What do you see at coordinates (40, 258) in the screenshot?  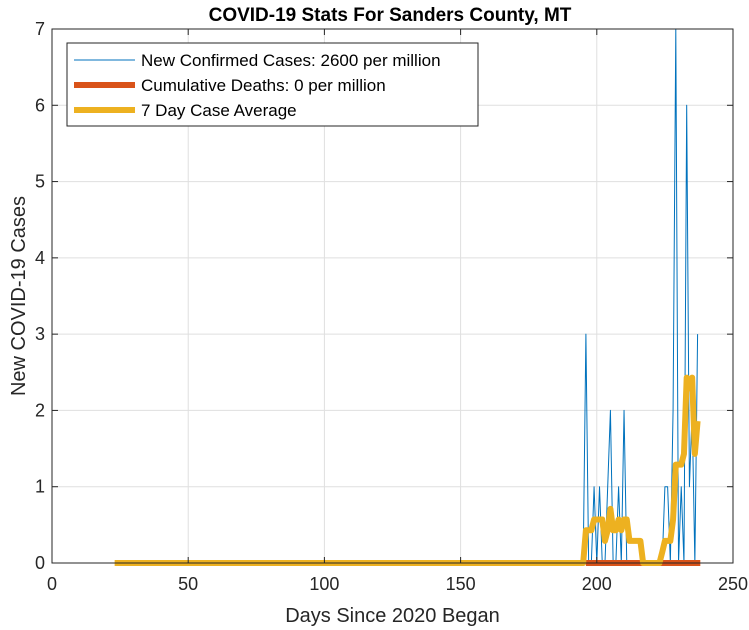 I see `y-tick-label: 4` at bounding box center [40, 258].